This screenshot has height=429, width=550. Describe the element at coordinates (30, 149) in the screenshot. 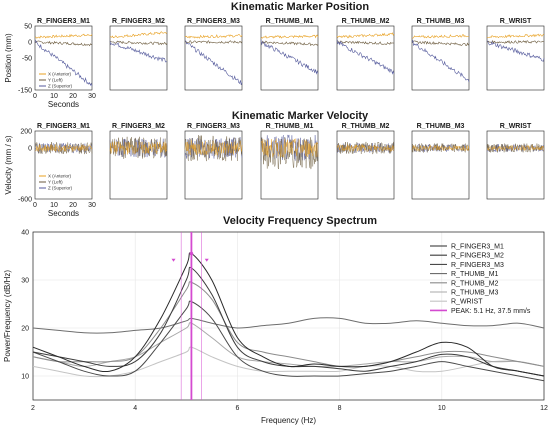

I see `velocity-ytick-label: 0` at that location.